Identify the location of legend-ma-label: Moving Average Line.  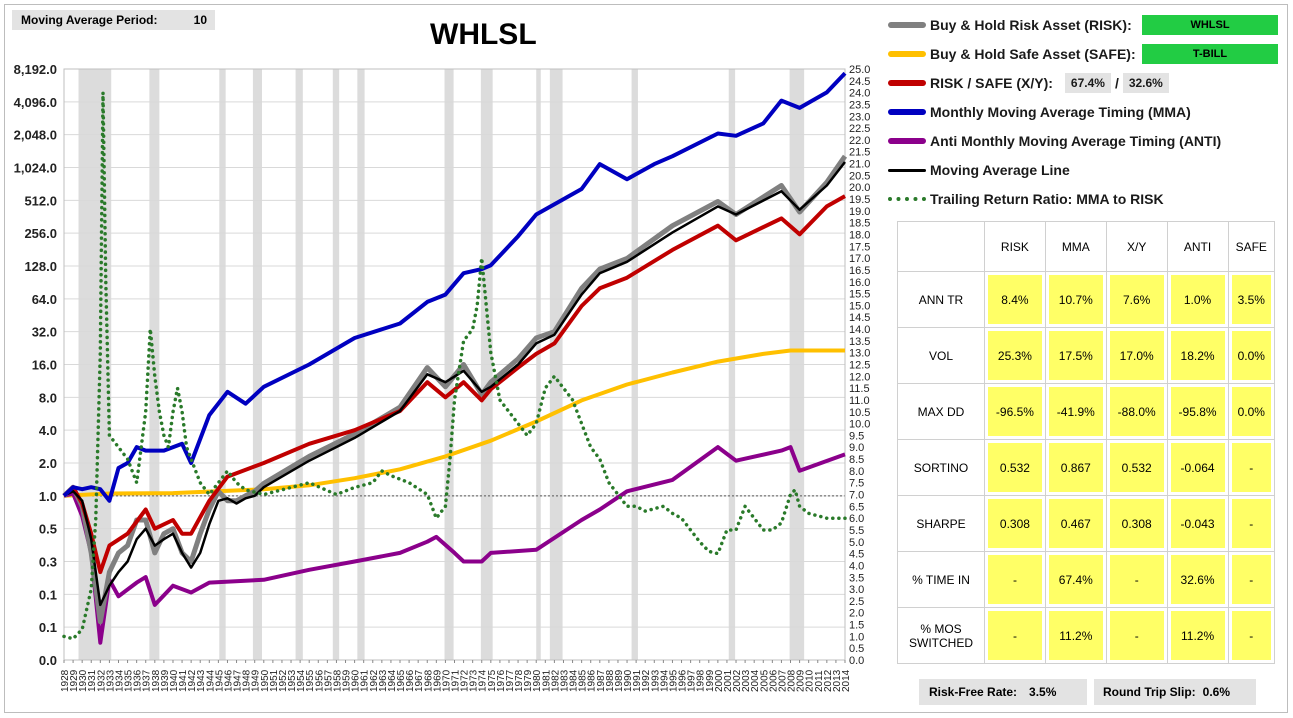
(1000, 170).